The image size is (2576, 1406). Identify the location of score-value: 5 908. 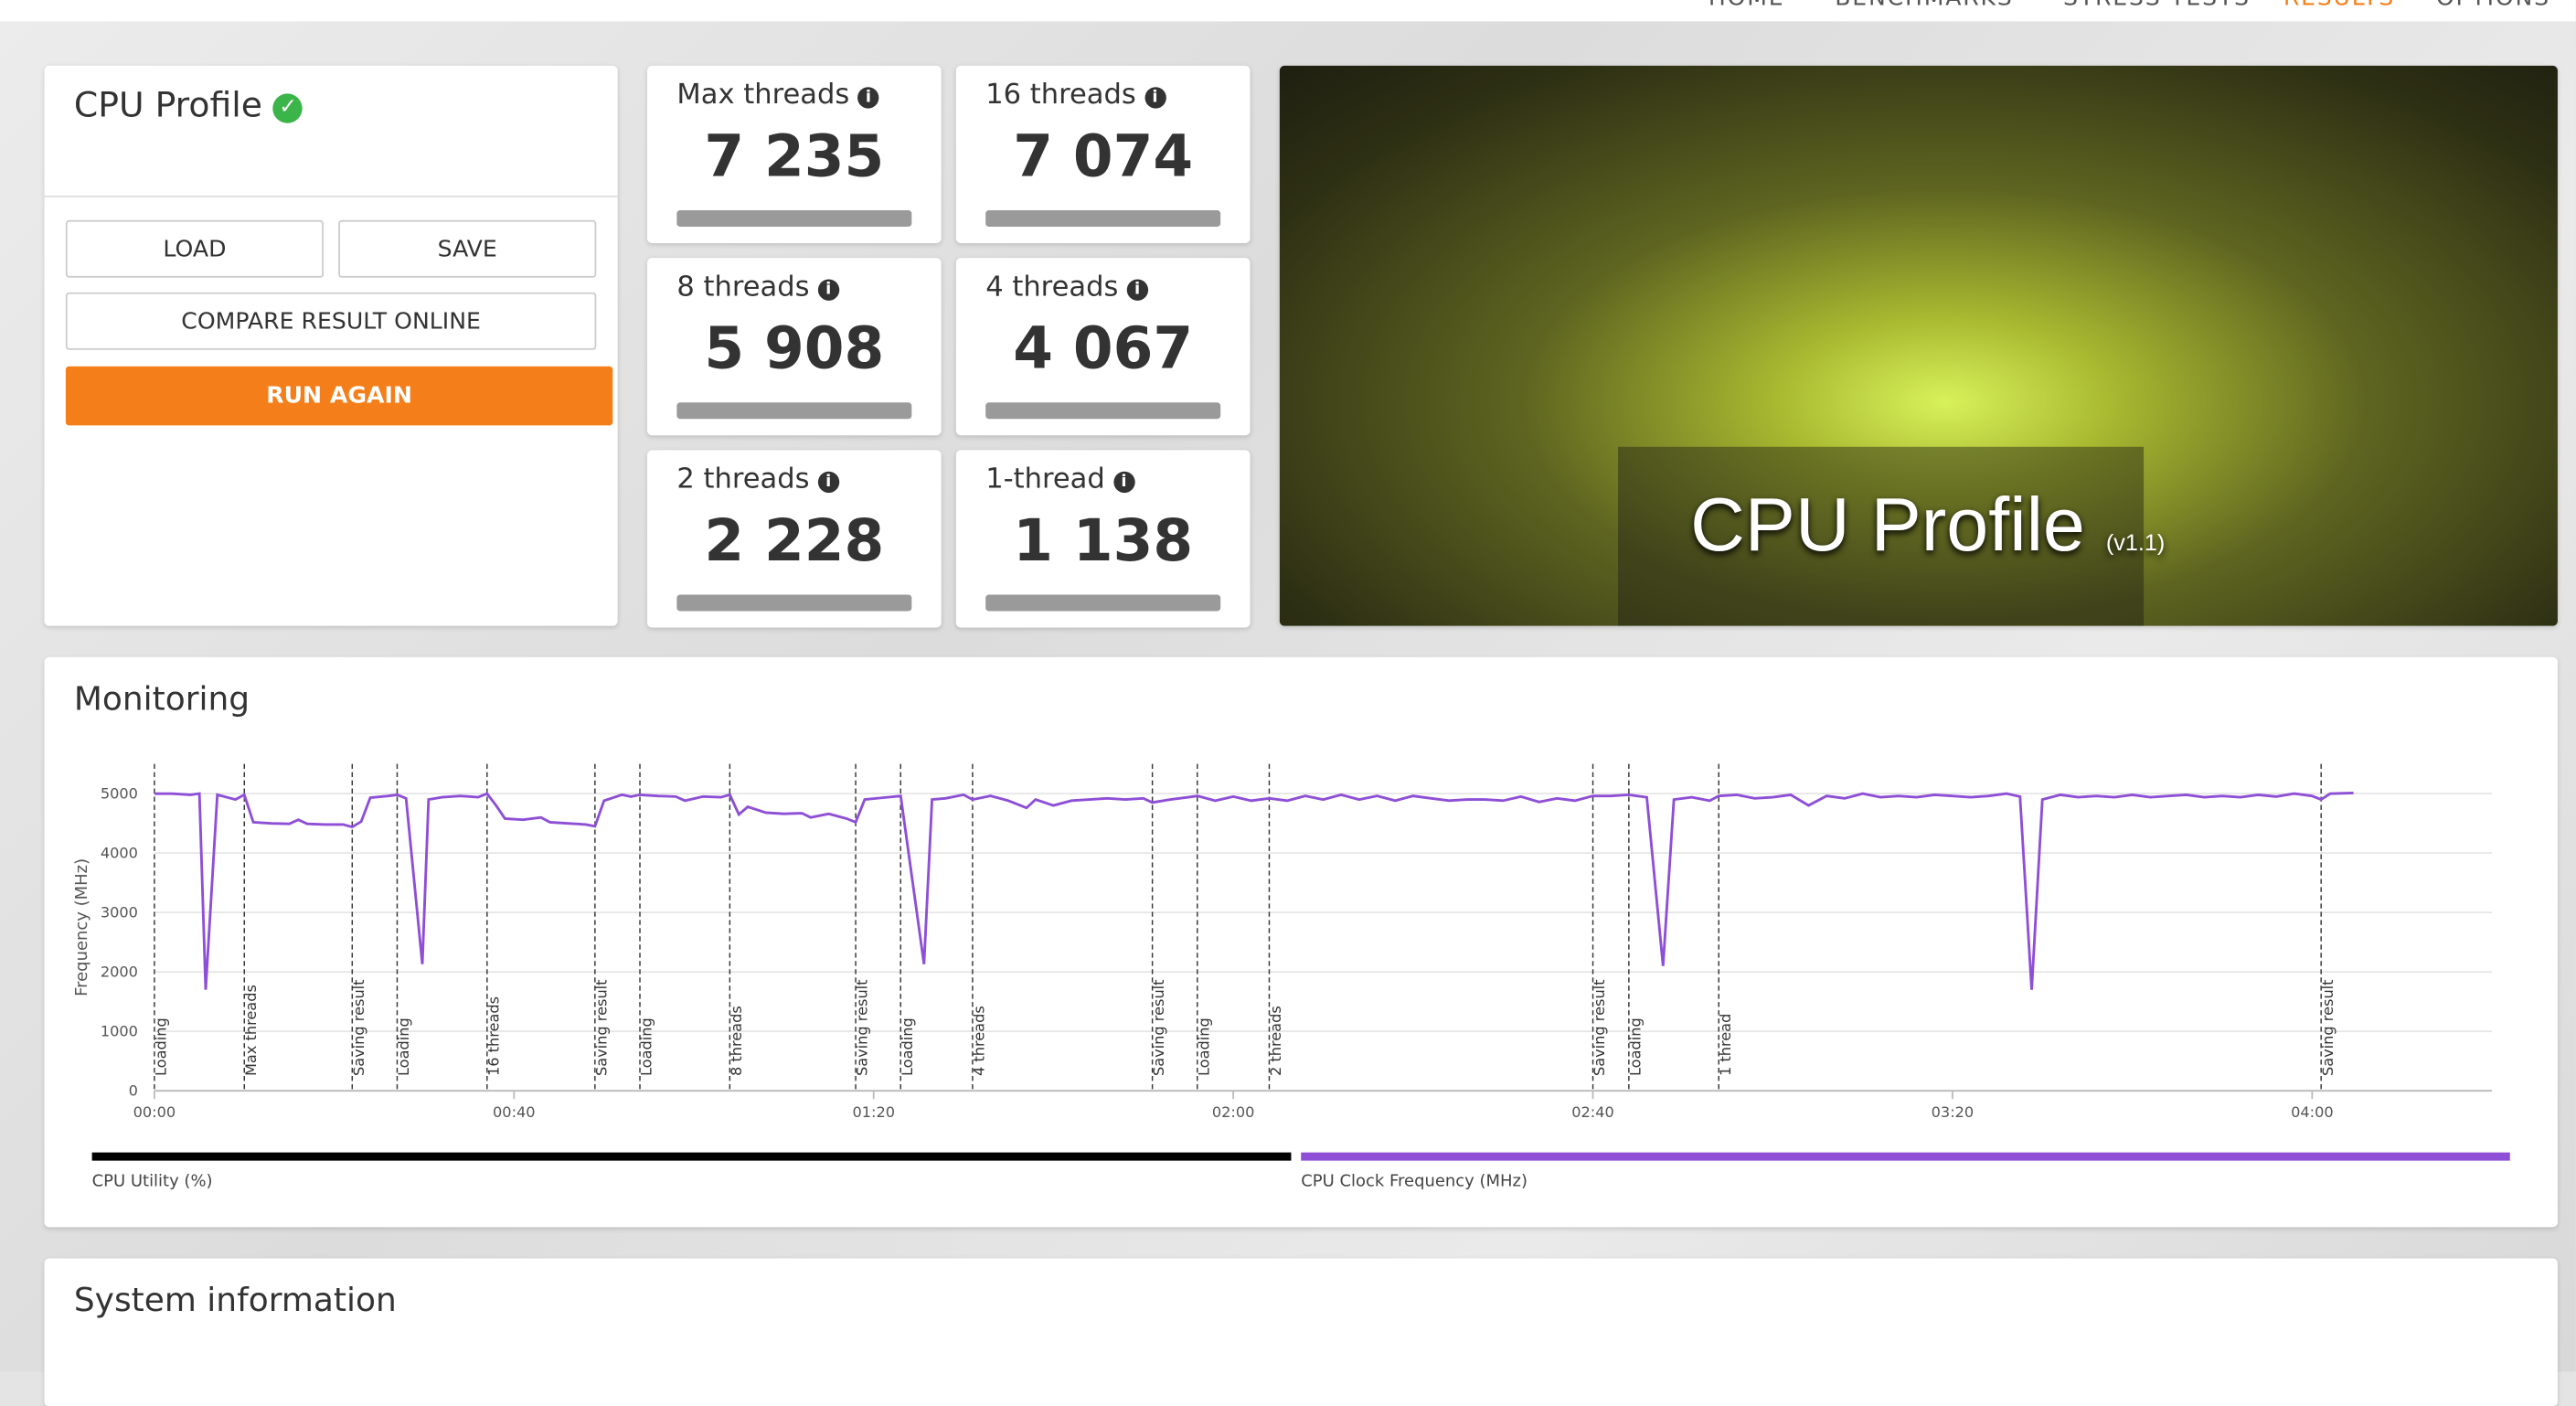
(794, 349).